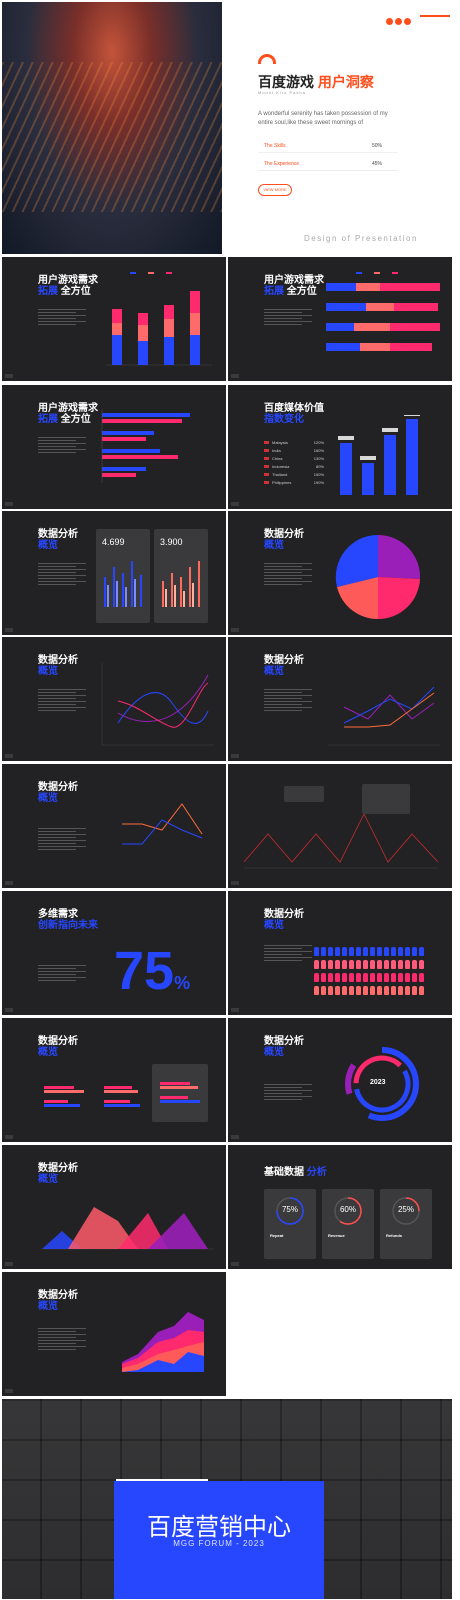 The height and width of the screenshot is (1600, 460). Describe the element at coordinates (280, 442) in the screenshot. I see `country-name: Malaysia` at that location.